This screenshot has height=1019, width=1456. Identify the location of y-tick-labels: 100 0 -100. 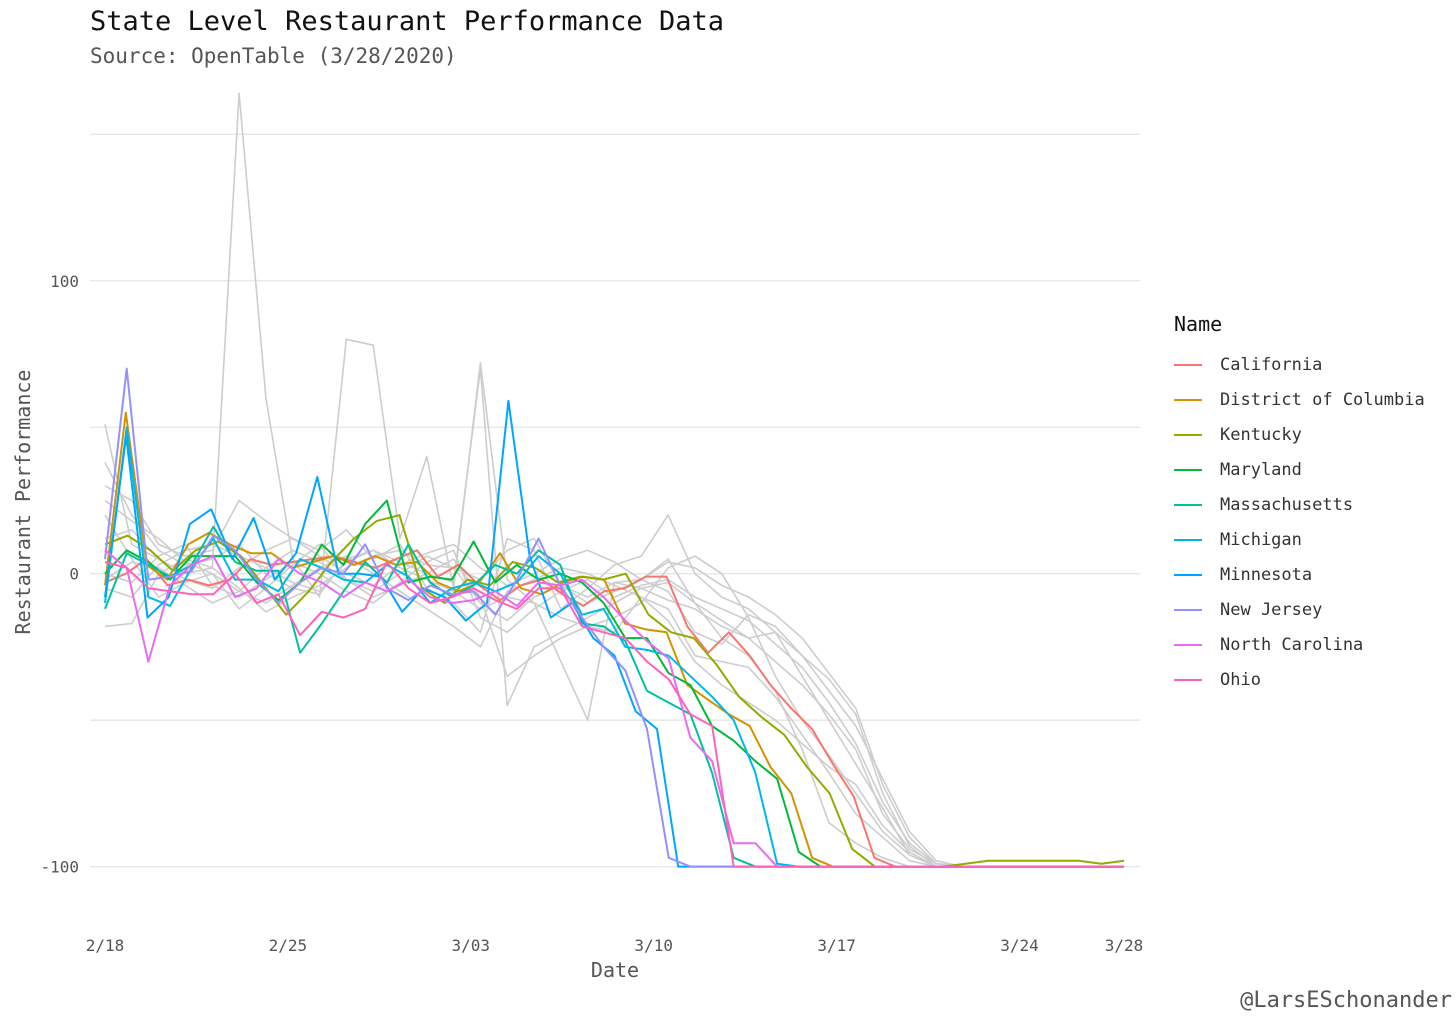
(59, 574).